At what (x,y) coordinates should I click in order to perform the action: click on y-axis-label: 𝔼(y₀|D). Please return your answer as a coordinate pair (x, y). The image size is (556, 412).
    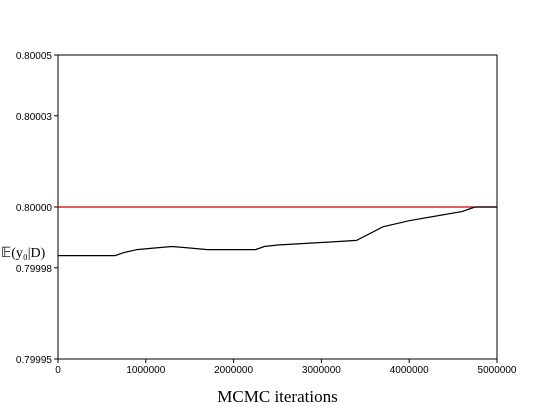
    Looking at the image, I should click on (23, 253).